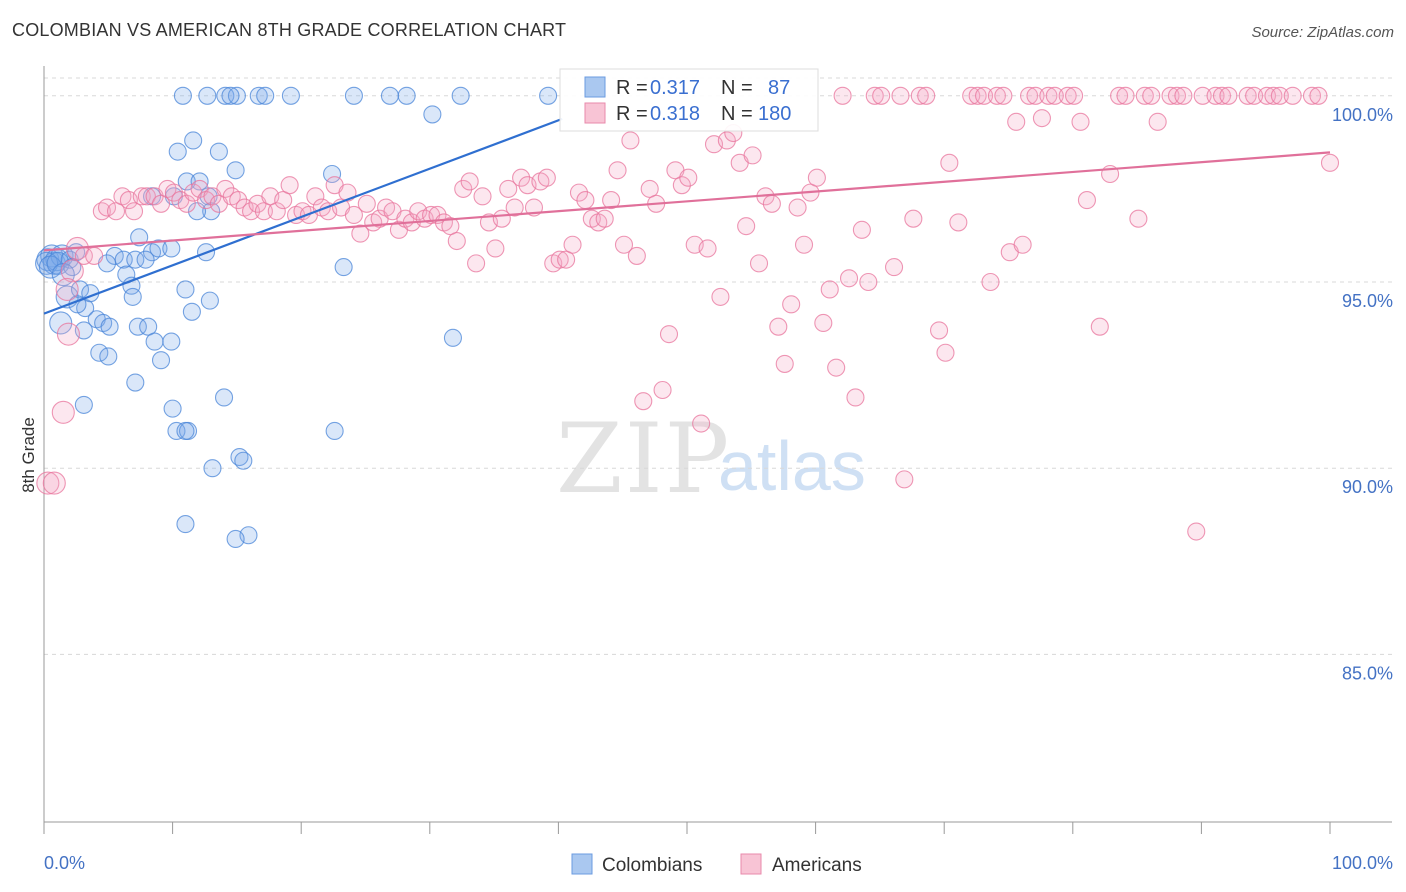 This screenshot has width=1406, height=892. What do you see at coordinates (718, 863) in the screenshot?
I see `x-tick-labels: 0.0% 100.0%` at bounding box center [718, 863].